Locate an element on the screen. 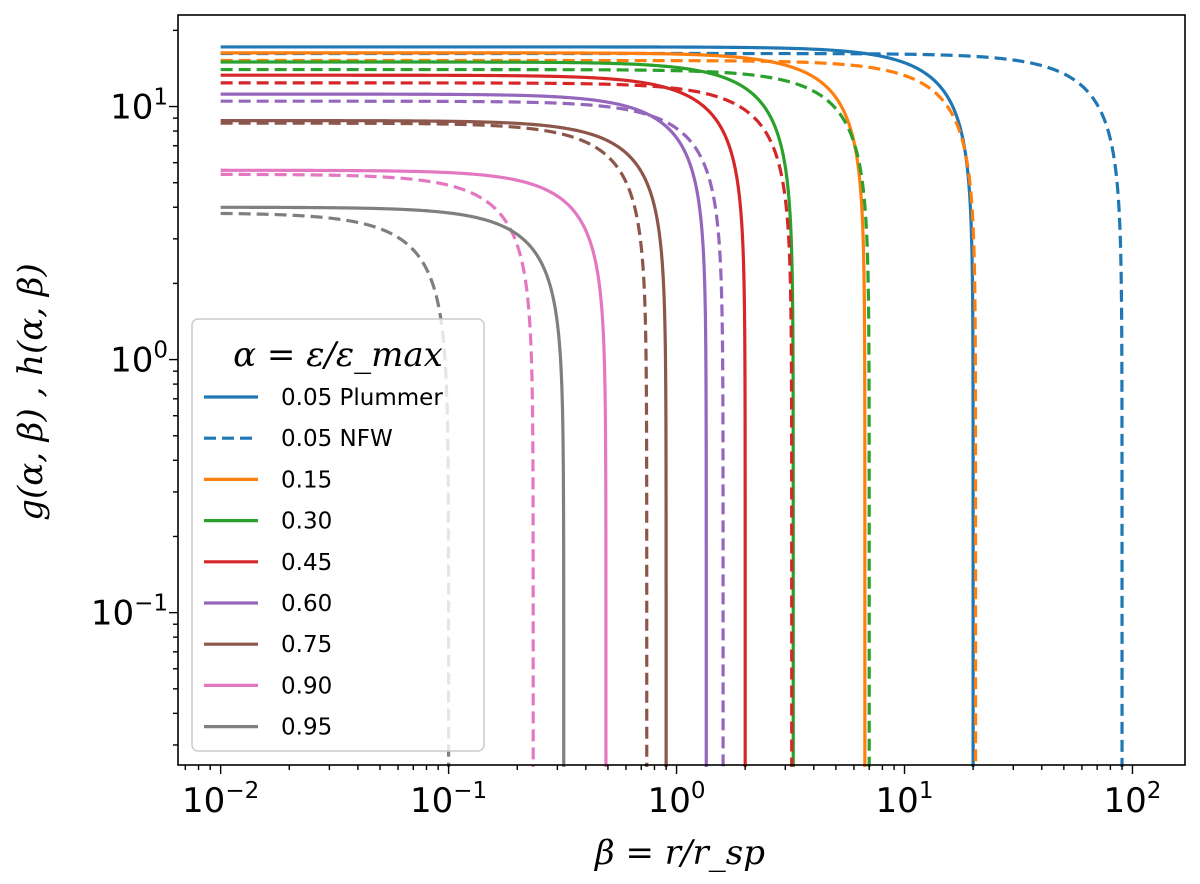 This screenshot has height=884, width=1200. legend-box is located at coordinates (338, 535).